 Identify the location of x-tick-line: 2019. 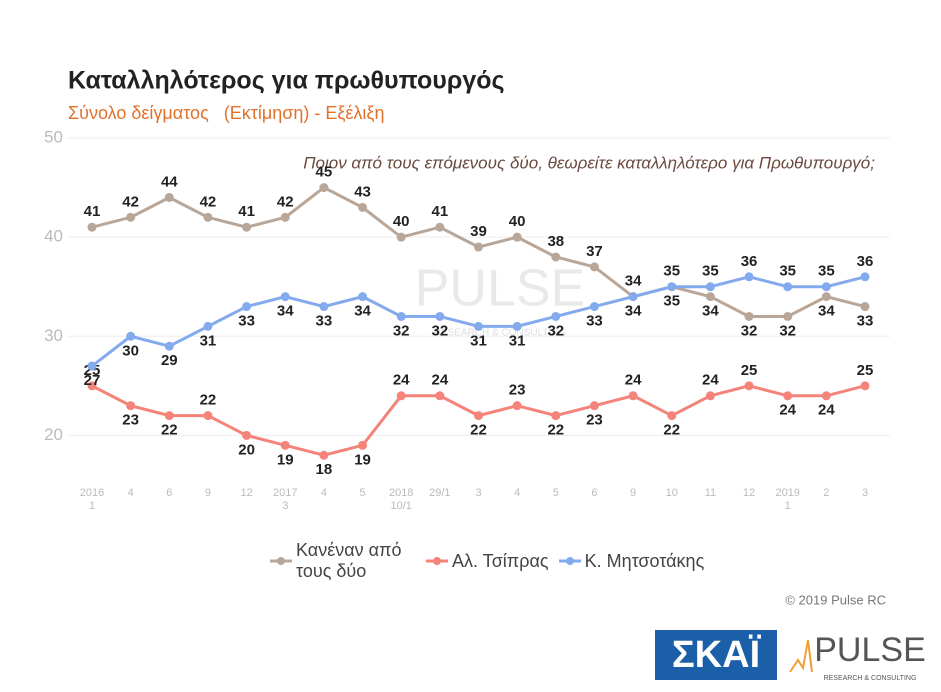
(787, 493).